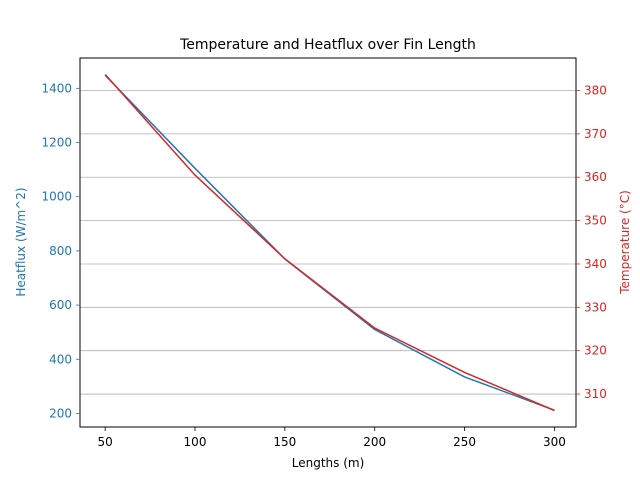  What do you see at coordinates (60, 305) in the screenshot?
I see `y-left-tick-label: 600` at bounding box center [60, 305].